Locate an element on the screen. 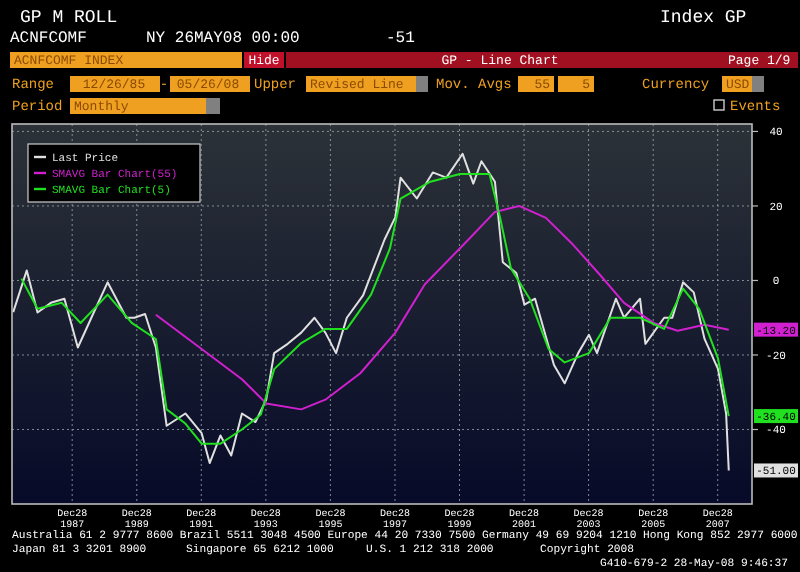 Image resolution: width=800 pixels, height=572 pixels. text: -51 is located at coordinates (401, 39).